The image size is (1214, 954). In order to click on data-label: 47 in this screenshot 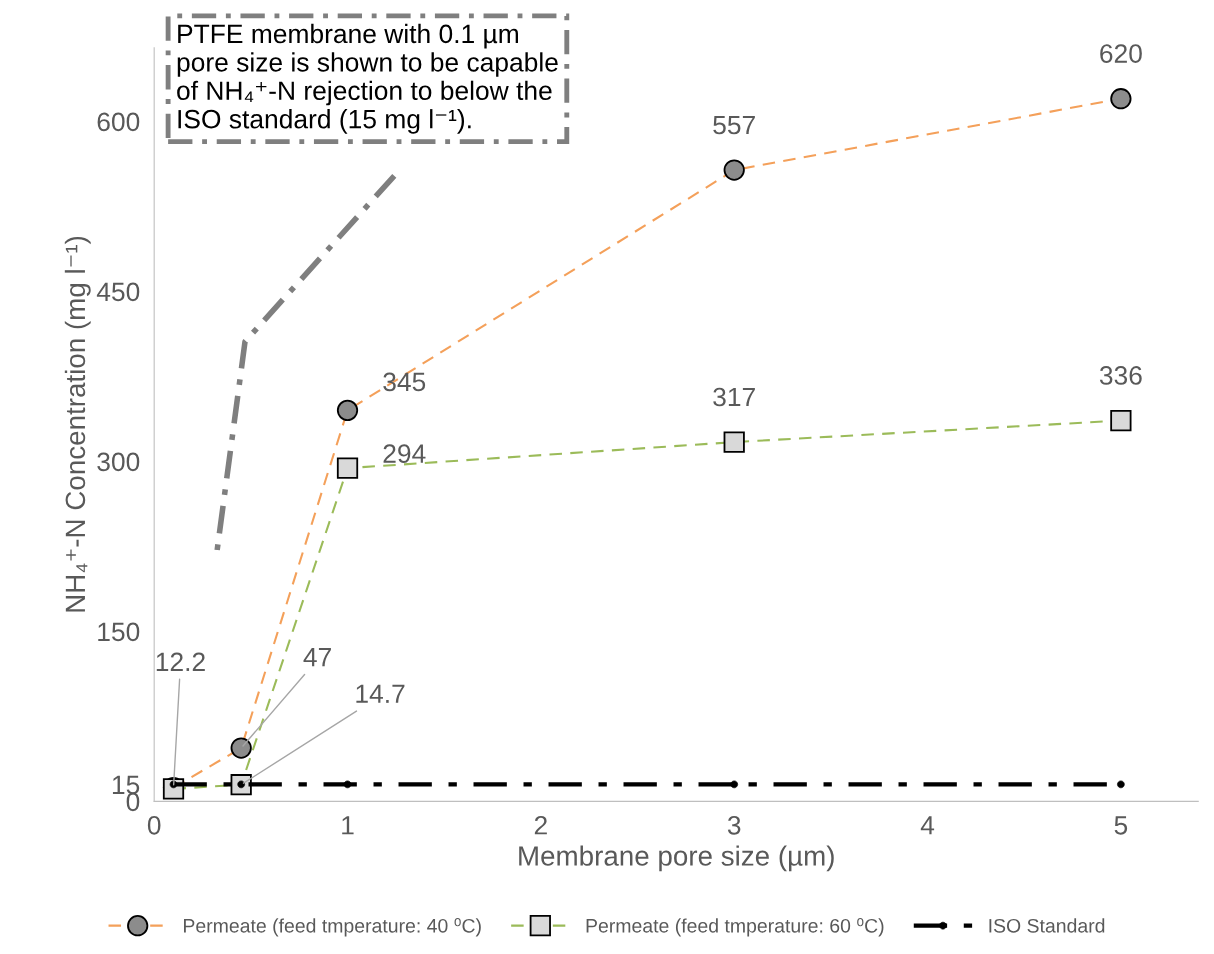, I will do `click(317, 657)`.